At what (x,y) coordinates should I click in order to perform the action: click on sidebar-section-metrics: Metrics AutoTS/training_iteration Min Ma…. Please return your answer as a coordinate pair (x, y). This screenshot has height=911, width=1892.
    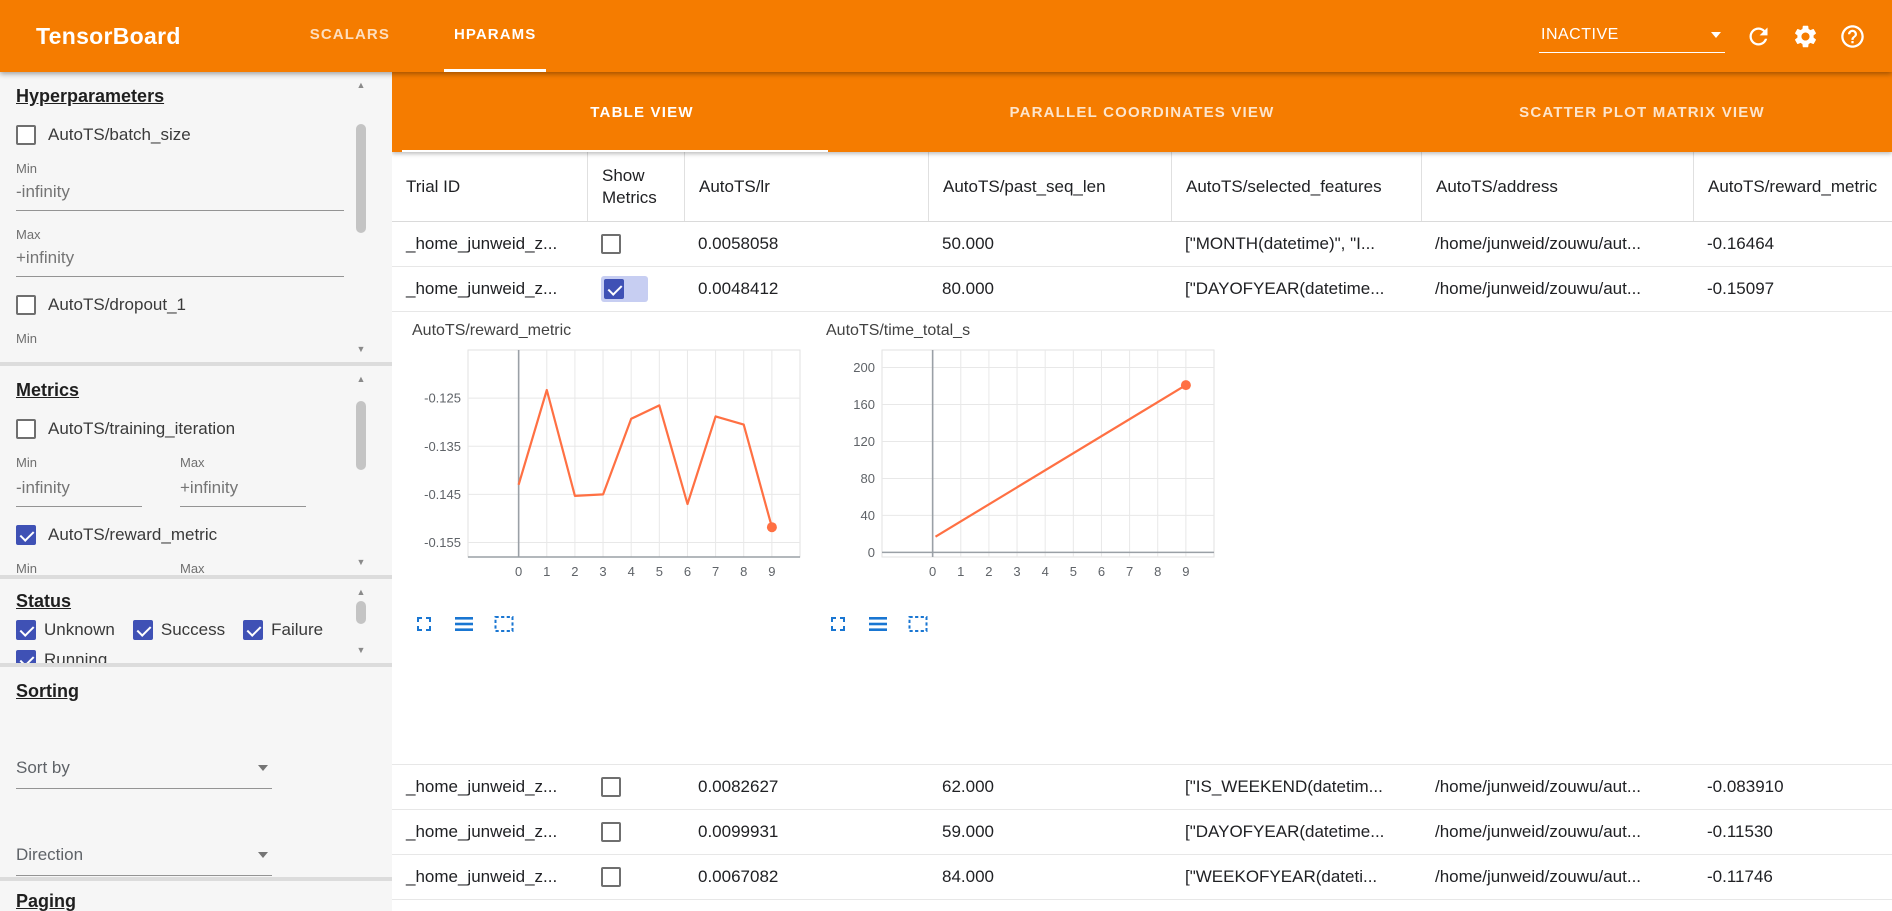
    Looking at the image, I should click on (196, 470).